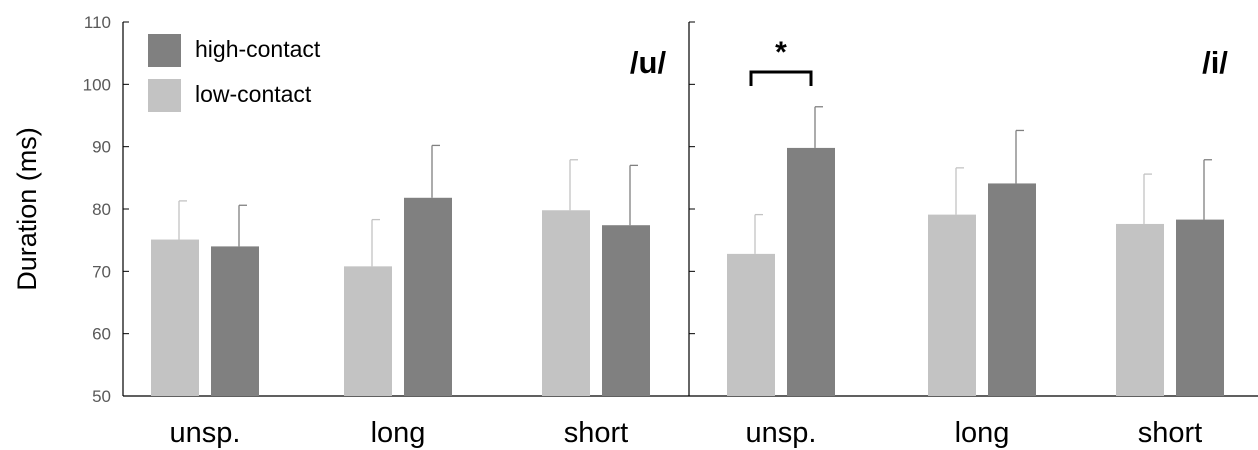  Describe the element at coordinates (101, 396) in the screenshot. I see `y-tick-label: 50` at that location.